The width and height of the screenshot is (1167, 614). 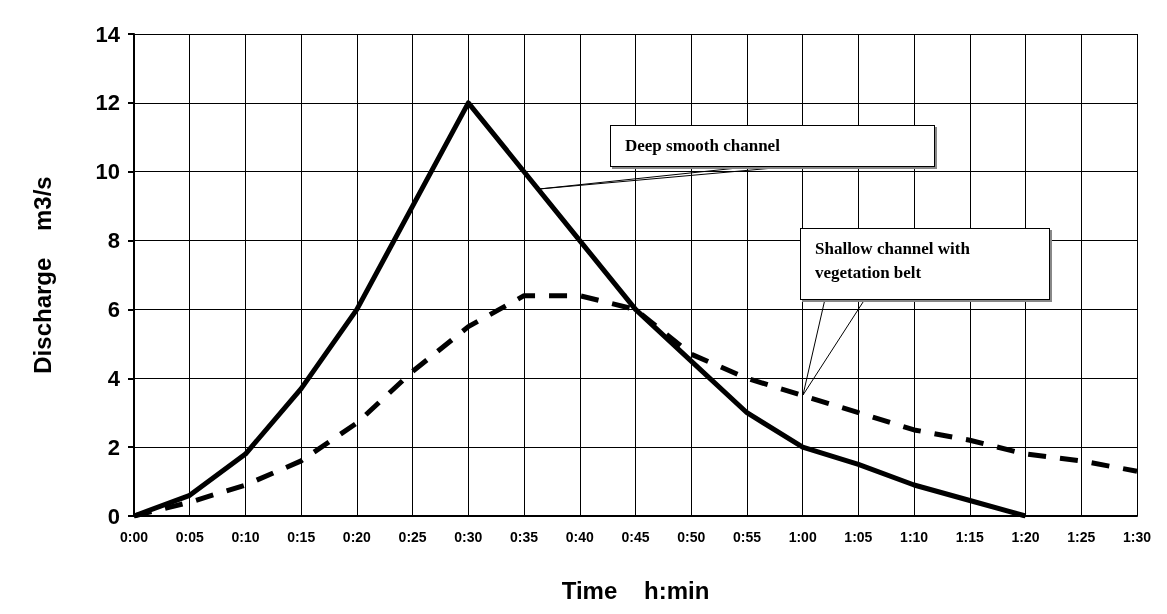 What do you see at coordinates (357, 537) in the screenshot?
I see `x-tick-label: 0:20` at bounding box center [357, 537].